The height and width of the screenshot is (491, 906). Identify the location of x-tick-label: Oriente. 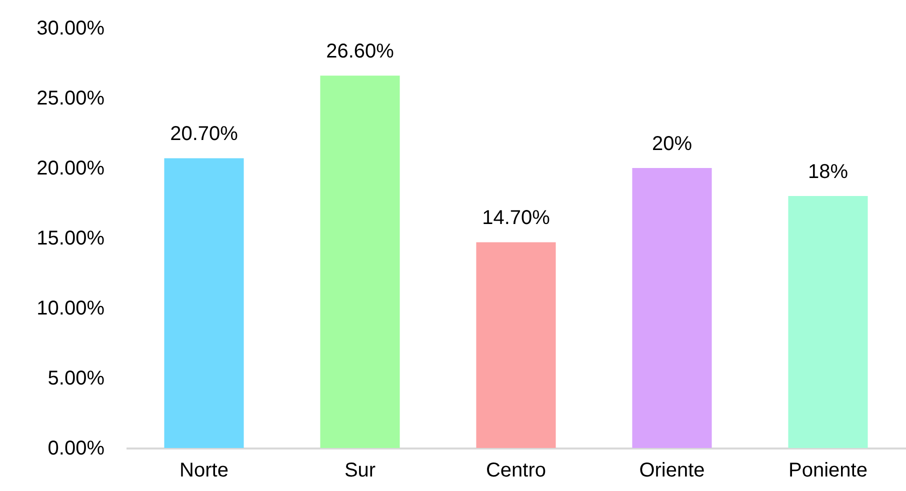
(672, 471).